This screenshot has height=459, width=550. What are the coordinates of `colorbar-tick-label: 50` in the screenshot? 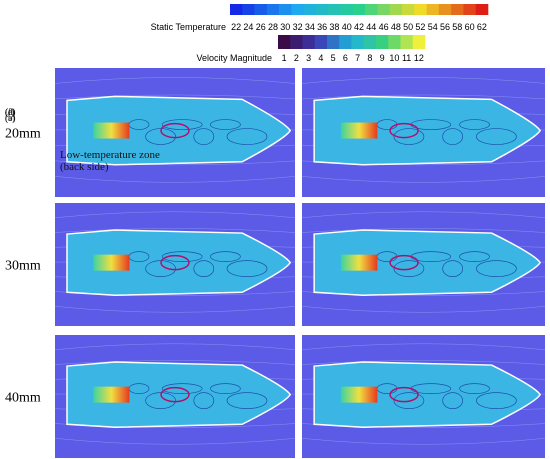 It's located at (408, 27).